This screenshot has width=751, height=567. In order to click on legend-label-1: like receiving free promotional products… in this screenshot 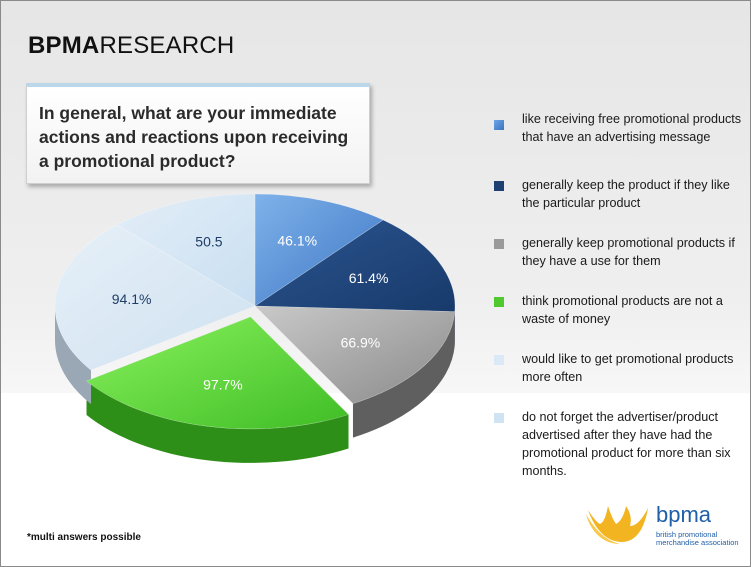, I will do `click(632, 128)`.